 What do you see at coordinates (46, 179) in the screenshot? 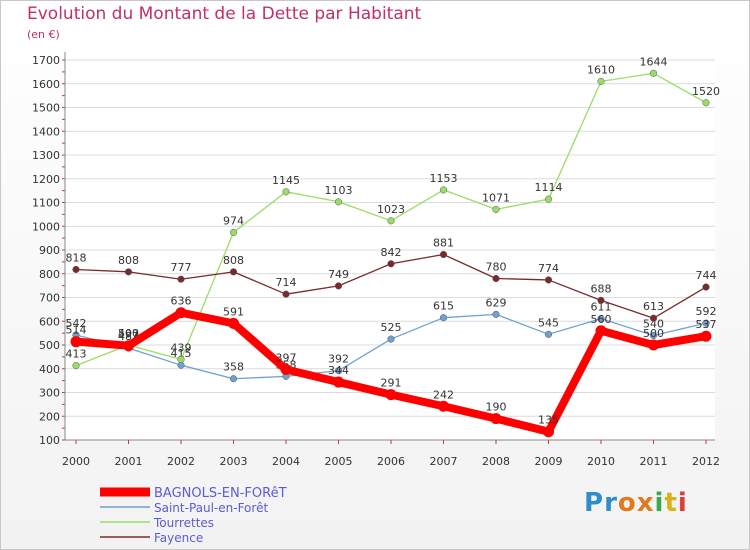
I see `y-tick-label: 1200` at bounding box center [46, 179].